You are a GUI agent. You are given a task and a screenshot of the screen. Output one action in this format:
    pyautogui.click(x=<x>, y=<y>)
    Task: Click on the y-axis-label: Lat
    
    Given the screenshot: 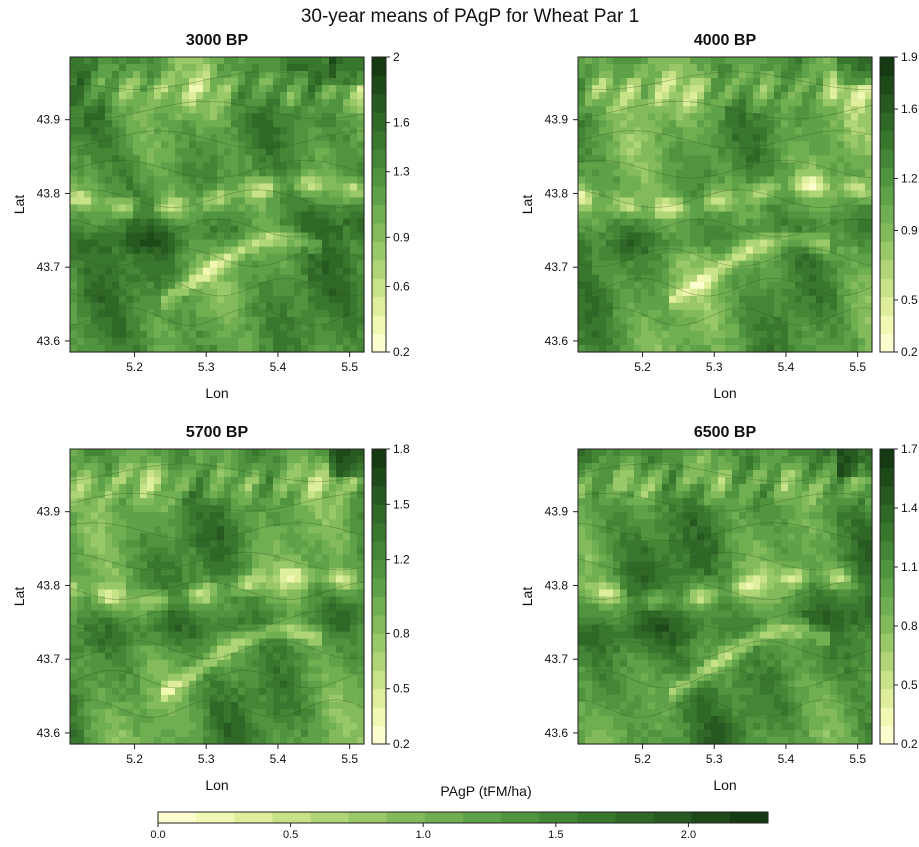 What is the action you would take?
    pyautogui.click(x=19, y=205)
    